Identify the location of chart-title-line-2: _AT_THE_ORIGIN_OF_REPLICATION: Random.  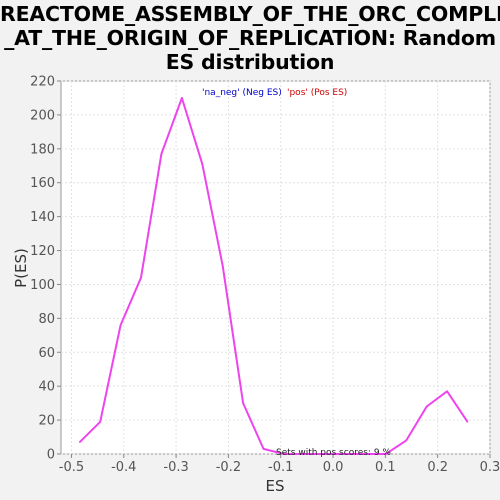
(250, 38).